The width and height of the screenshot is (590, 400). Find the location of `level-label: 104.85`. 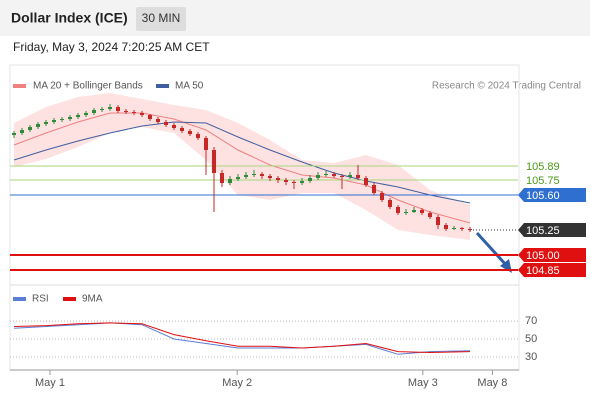

level-label: 104.85 is located at coordinates (543, 271).